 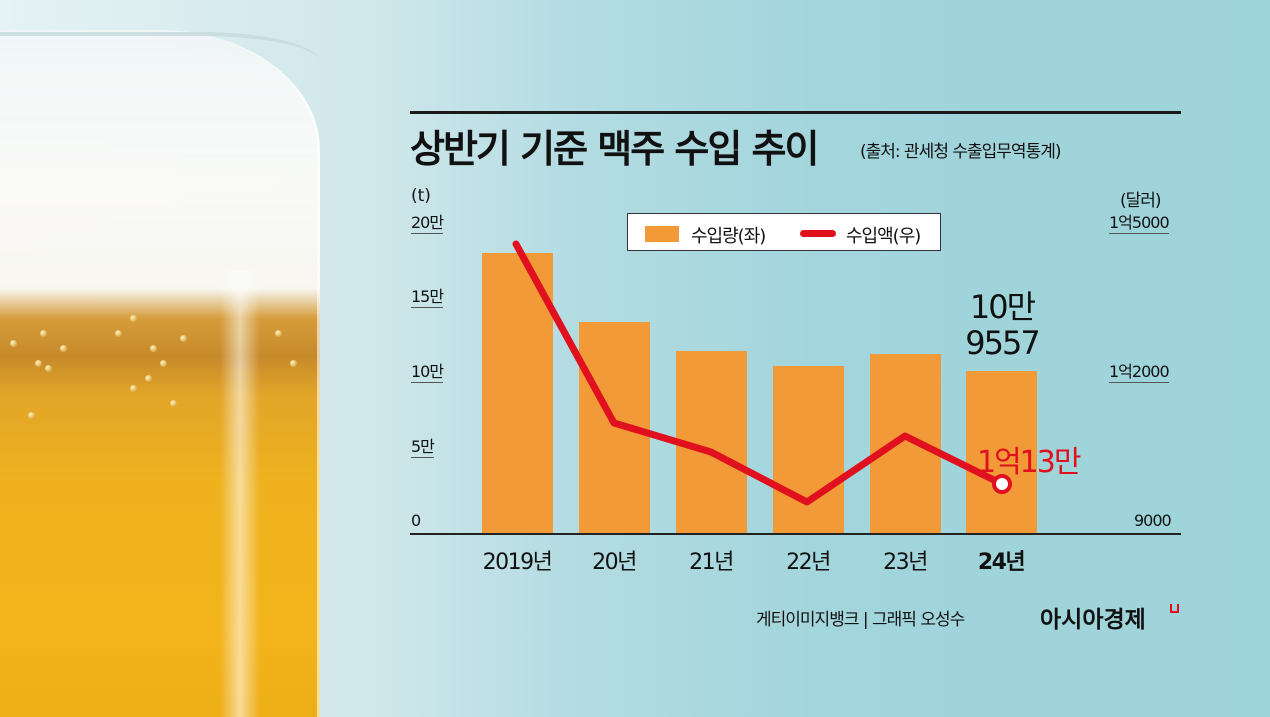 I want to click on left-axis-unit: (t), so click(x=421, y=196).